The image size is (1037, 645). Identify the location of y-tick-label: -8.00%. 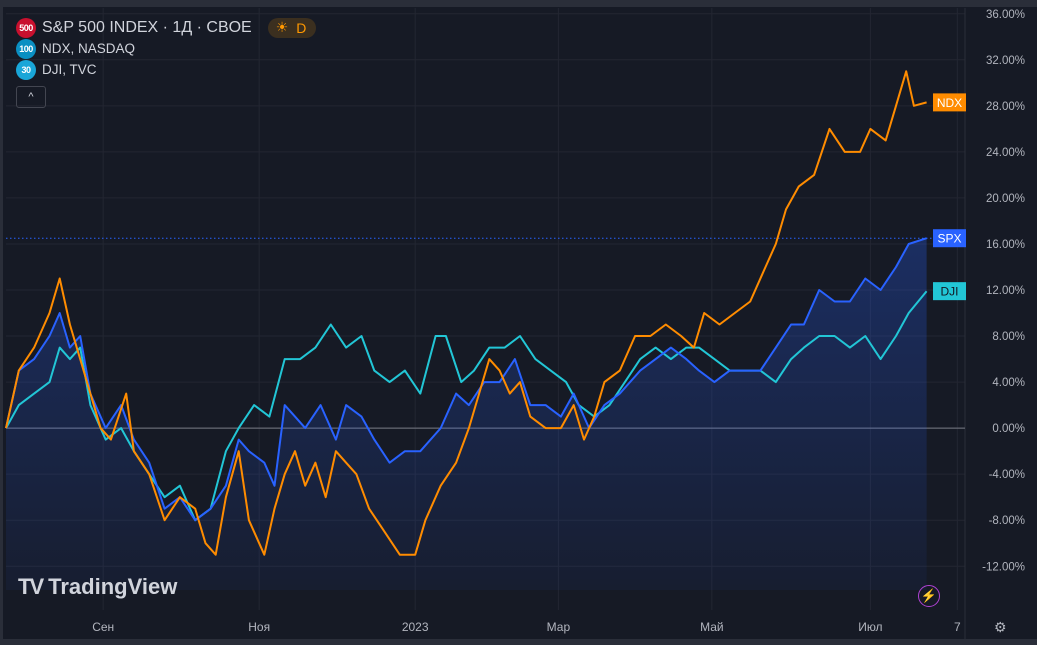
(1007, 521).